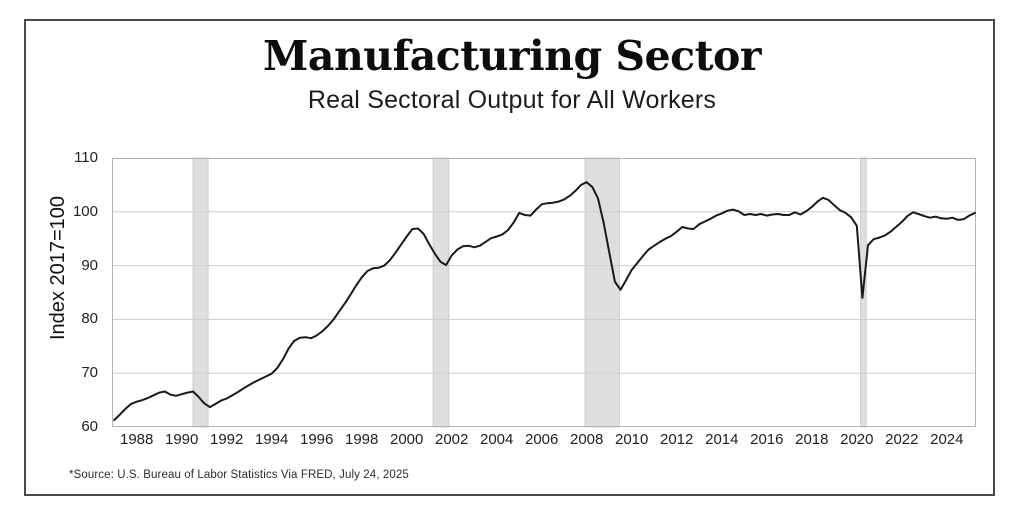 Image resolution: width=1024 pixels, height=522 pixels. I want to click on x-tick-label: 2006, so click(542, 439).